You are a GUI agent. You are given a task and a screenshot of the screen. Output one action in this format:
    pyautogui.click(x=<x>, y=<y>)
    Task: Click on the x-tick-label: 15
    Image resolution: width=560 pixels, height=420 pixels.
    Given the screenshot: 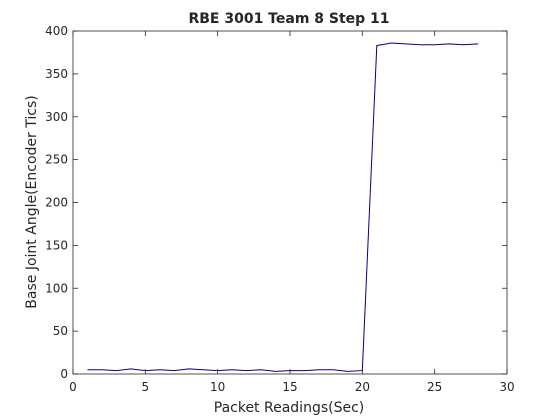 What is the action you would take?
    pyautogui.click(x=289, y=387)
    